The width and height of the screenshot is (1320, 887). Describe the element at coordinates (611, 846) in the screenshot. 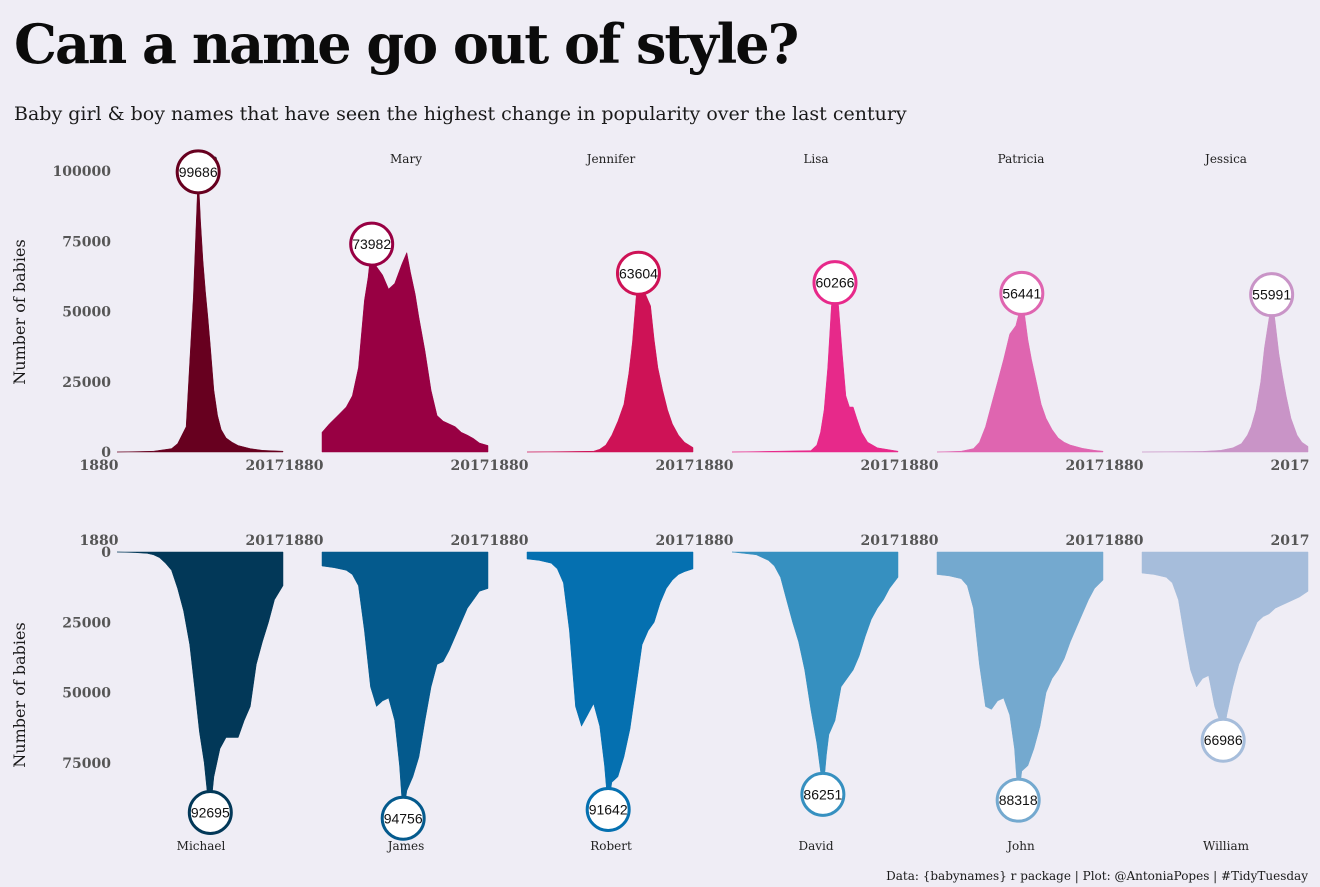

I see `facet-label-robert: Robert` at that location.